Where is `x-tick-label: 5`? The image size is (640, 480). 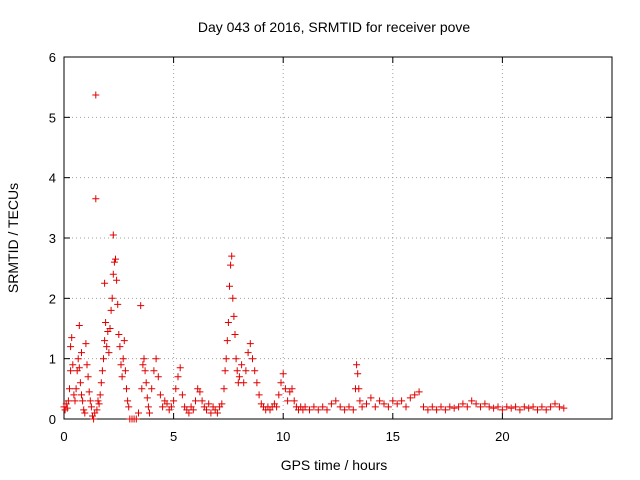
x-tick-label: 5 is located at coordinates (173, 436).